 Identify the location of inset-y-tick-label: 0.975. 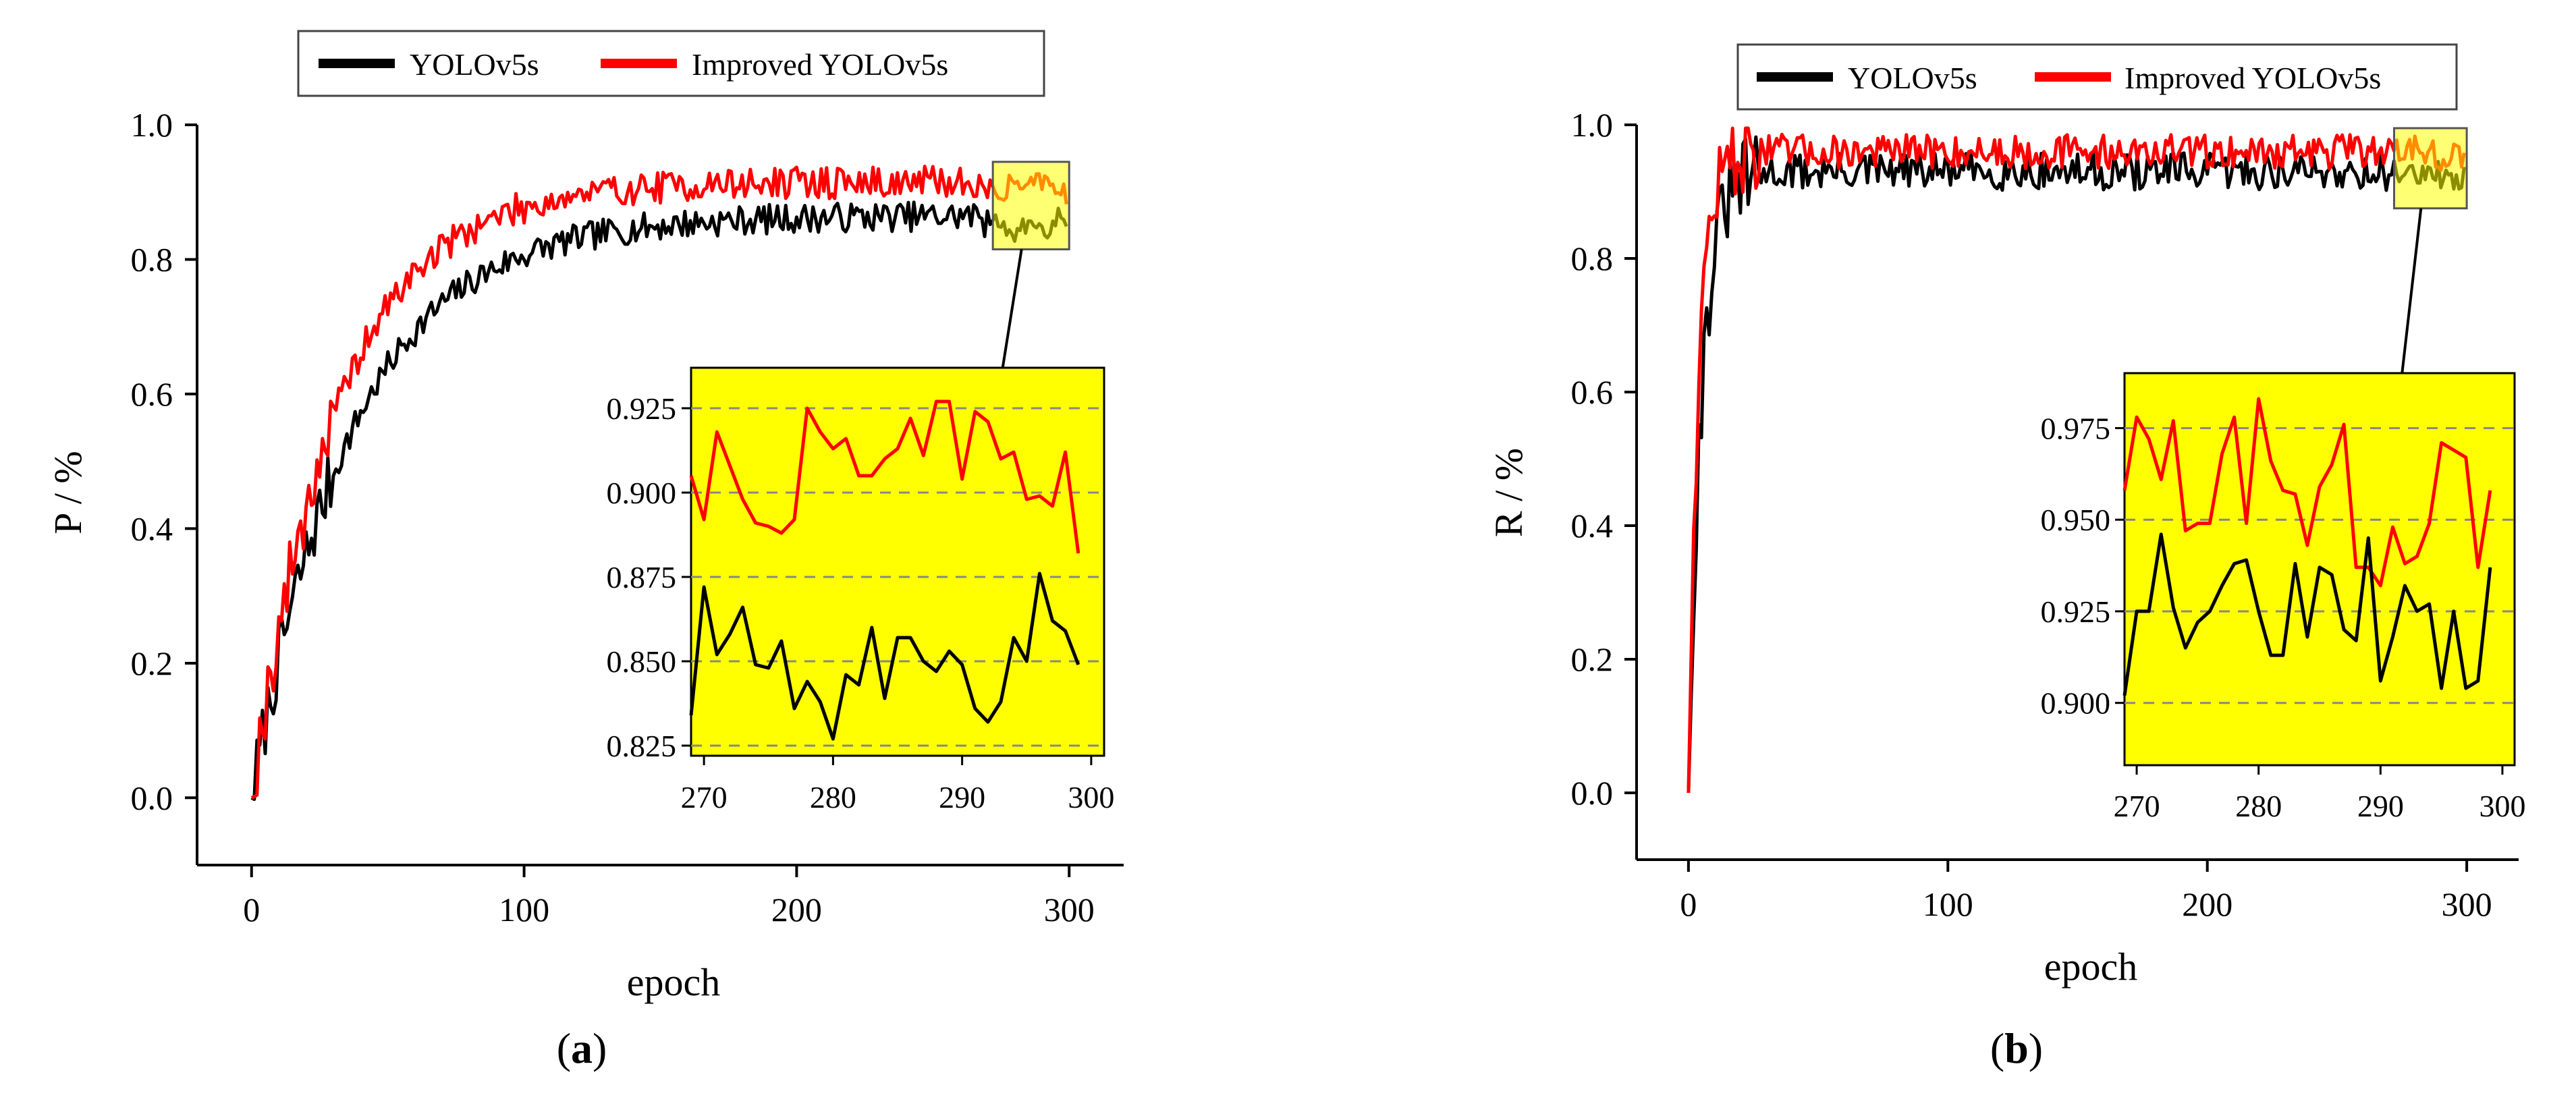
(2076, 428).